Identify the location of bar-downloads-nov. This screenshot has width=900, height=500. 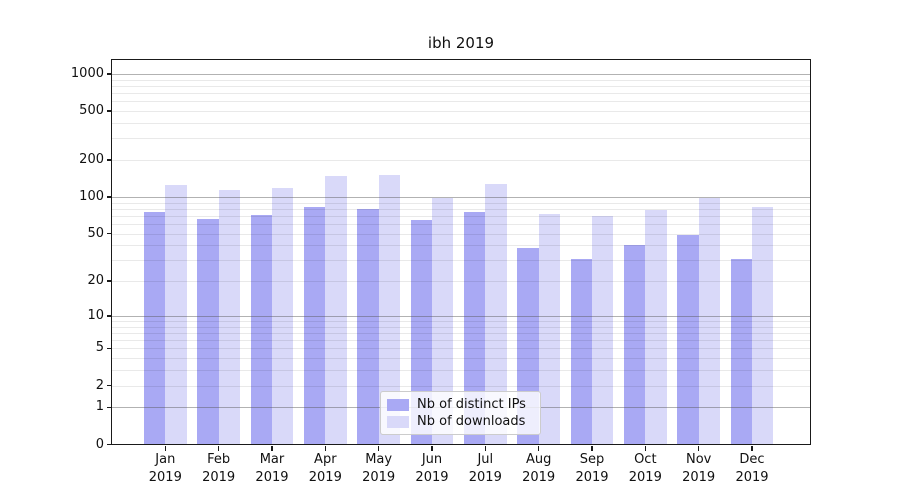
(709, 321).